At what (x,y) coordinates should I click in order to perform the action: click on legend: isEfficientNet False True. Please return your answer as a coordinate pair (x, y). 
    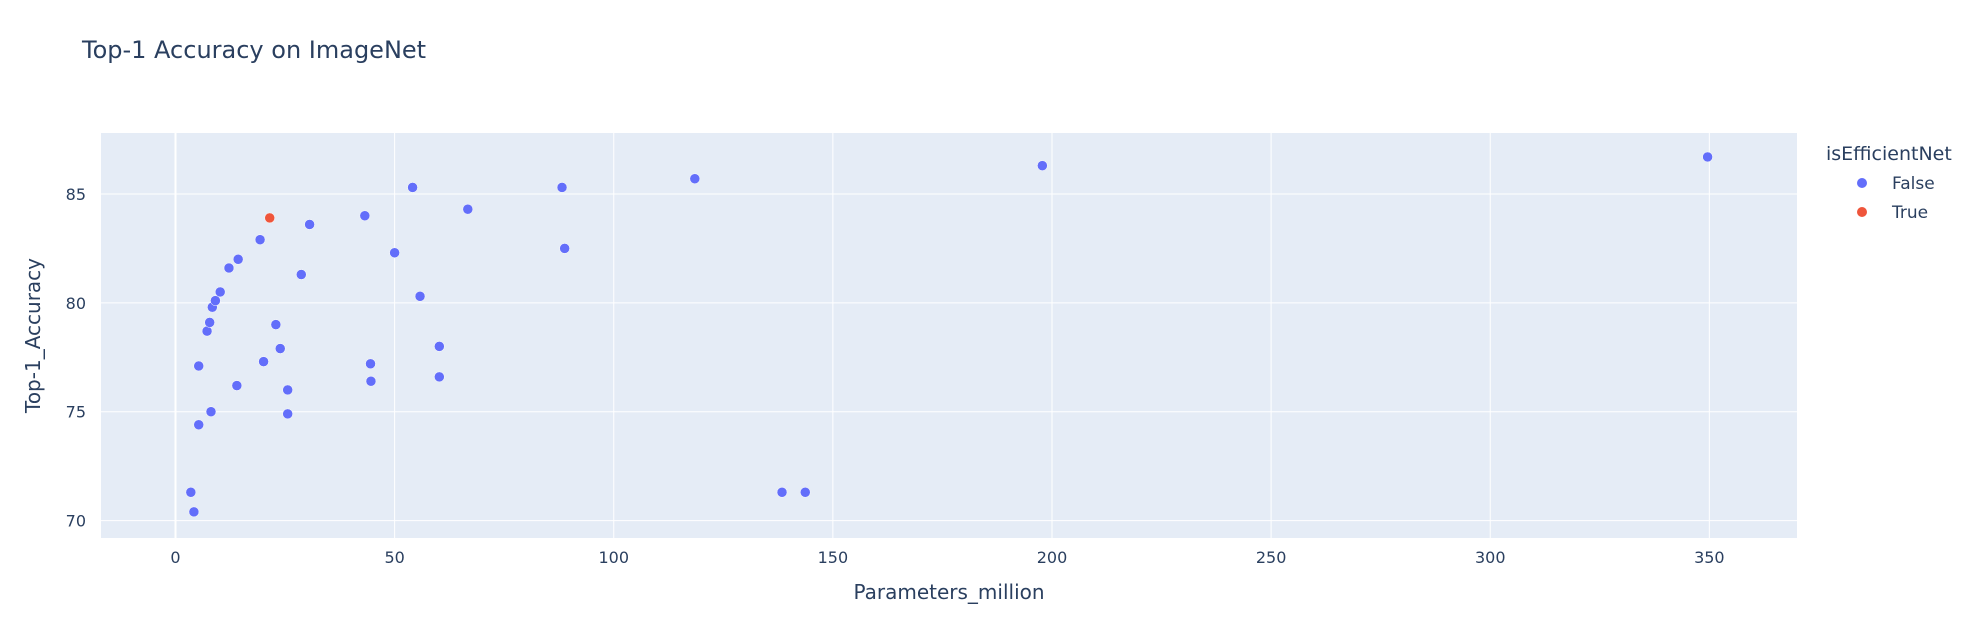
    Looking at the image, I should click on (1889, 183).